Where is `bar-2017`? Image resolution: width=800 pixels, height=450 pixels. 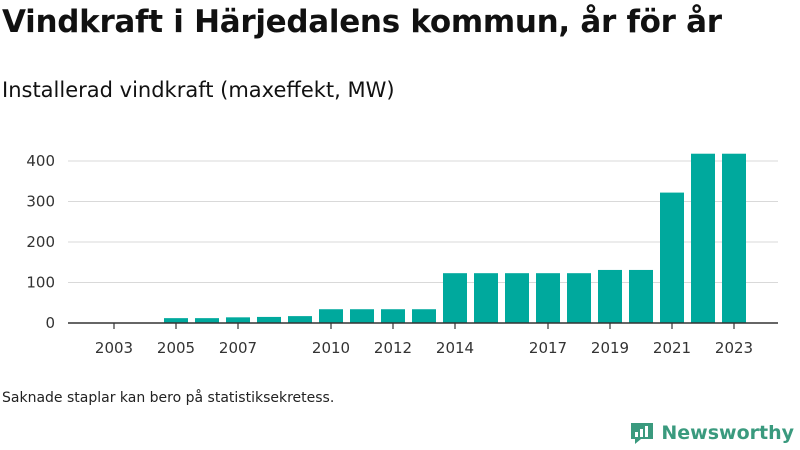 bar-2017 is located at coordinates (548, 298).